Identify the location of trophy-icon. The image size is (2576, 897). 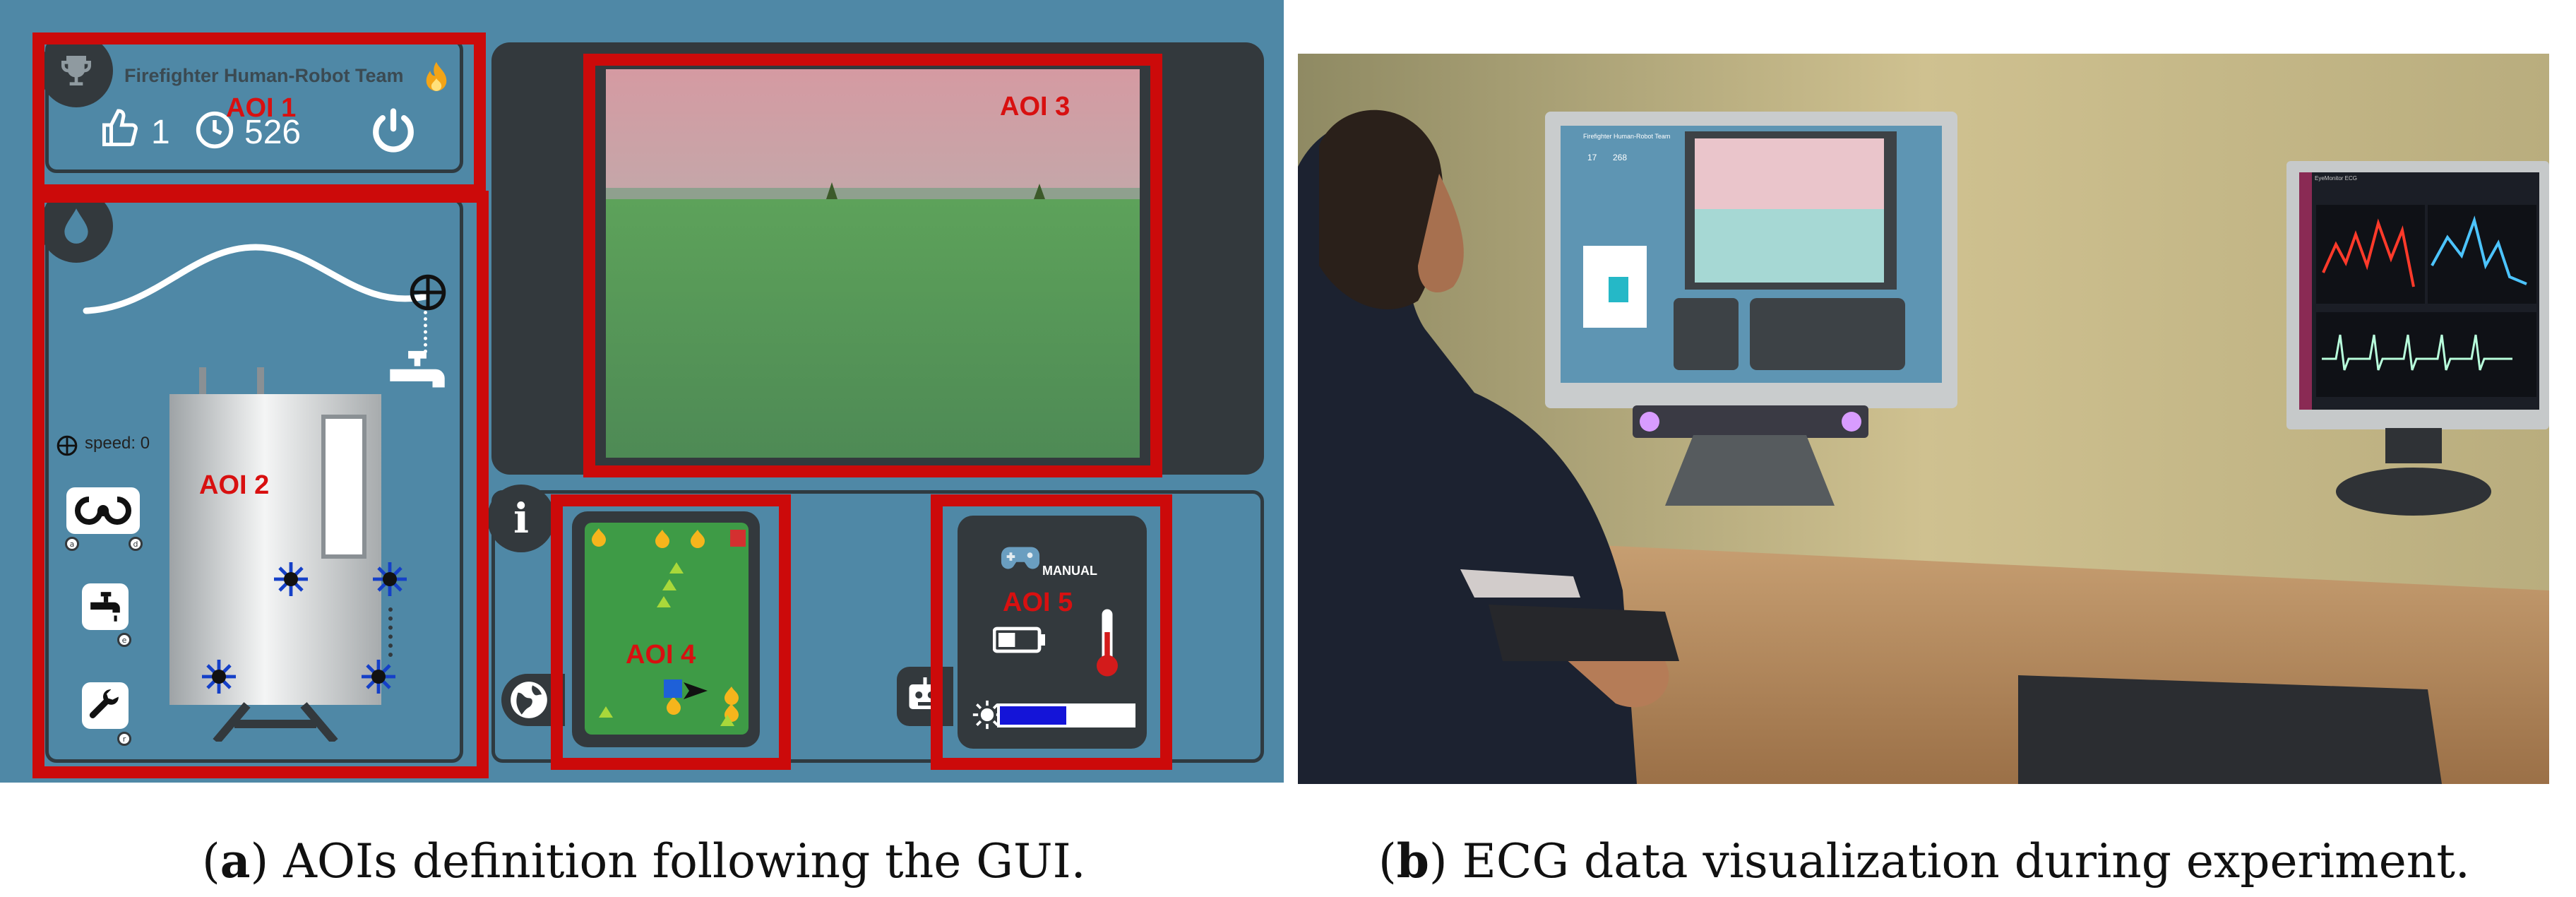
(76, 70).